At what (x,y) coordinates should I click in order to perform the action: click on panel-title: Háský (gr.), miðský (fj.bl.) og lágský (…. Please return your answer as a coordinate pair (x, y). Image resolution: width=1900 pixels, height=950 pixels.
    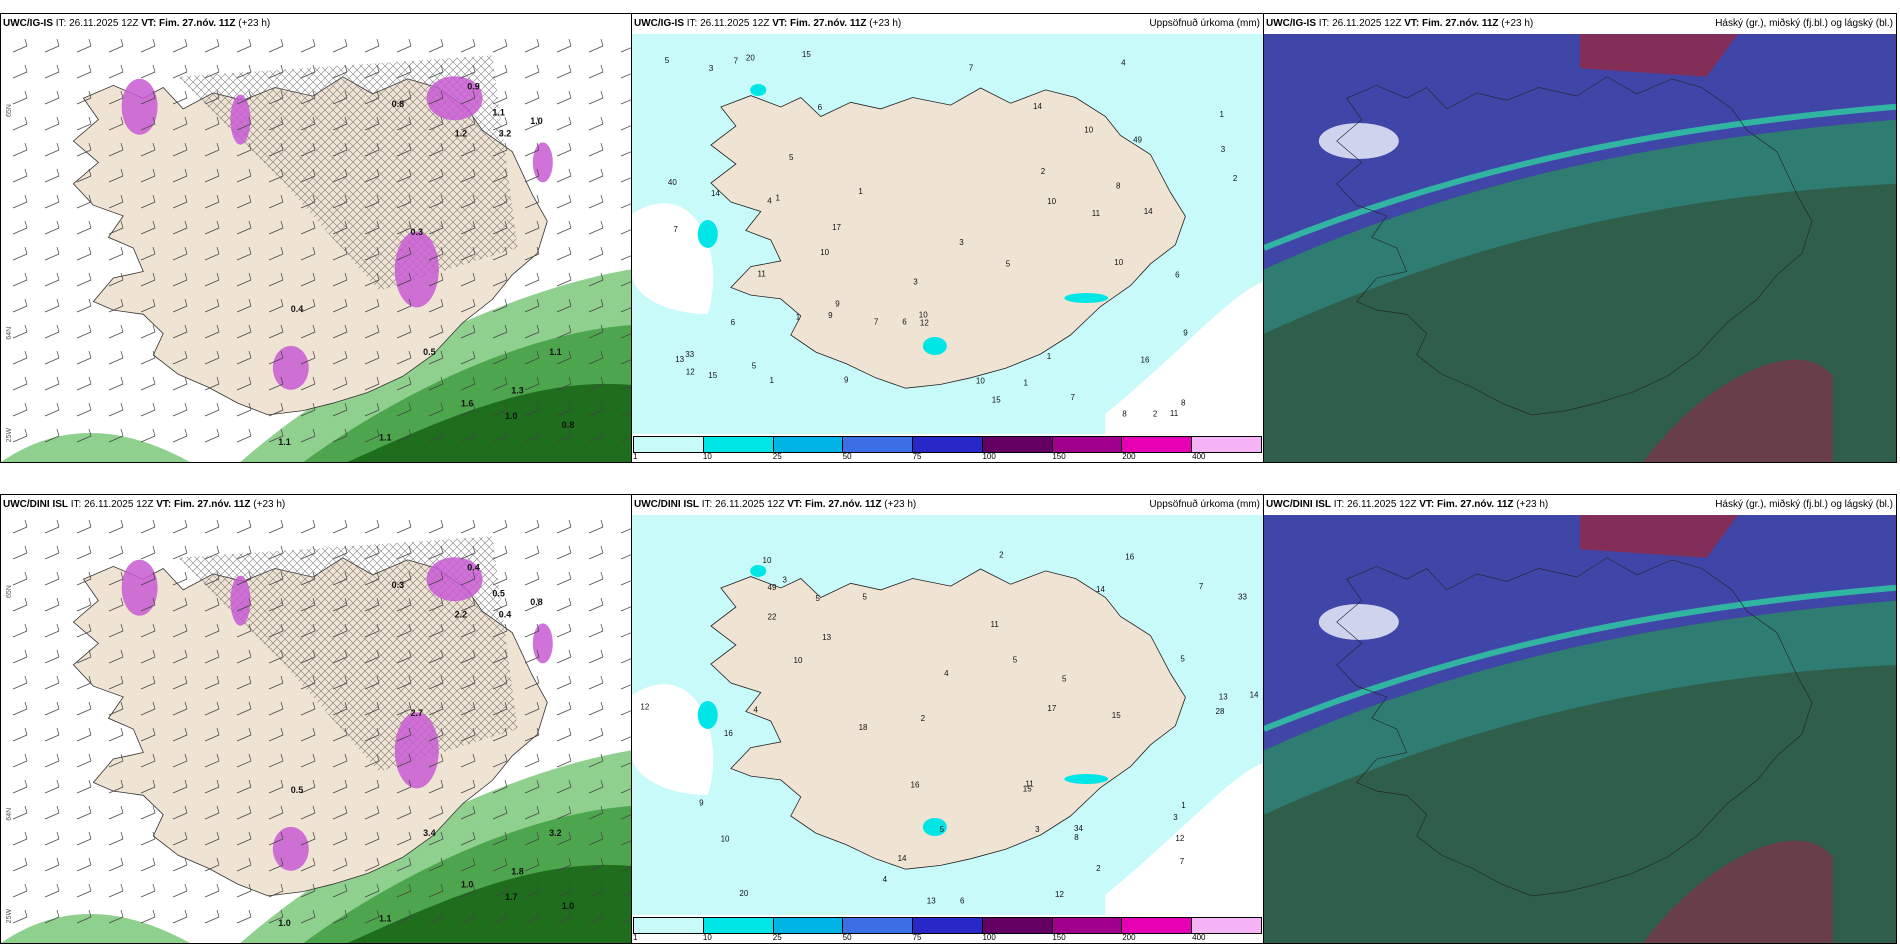
    Looking at the image, I should click on (1804, 23).